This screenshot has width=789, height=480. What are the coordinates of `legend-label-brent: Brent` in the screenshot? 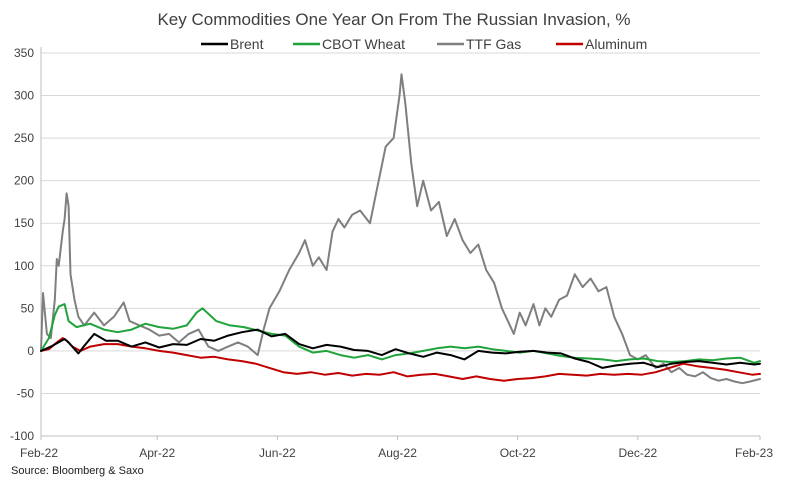 It's located at (247, 44).